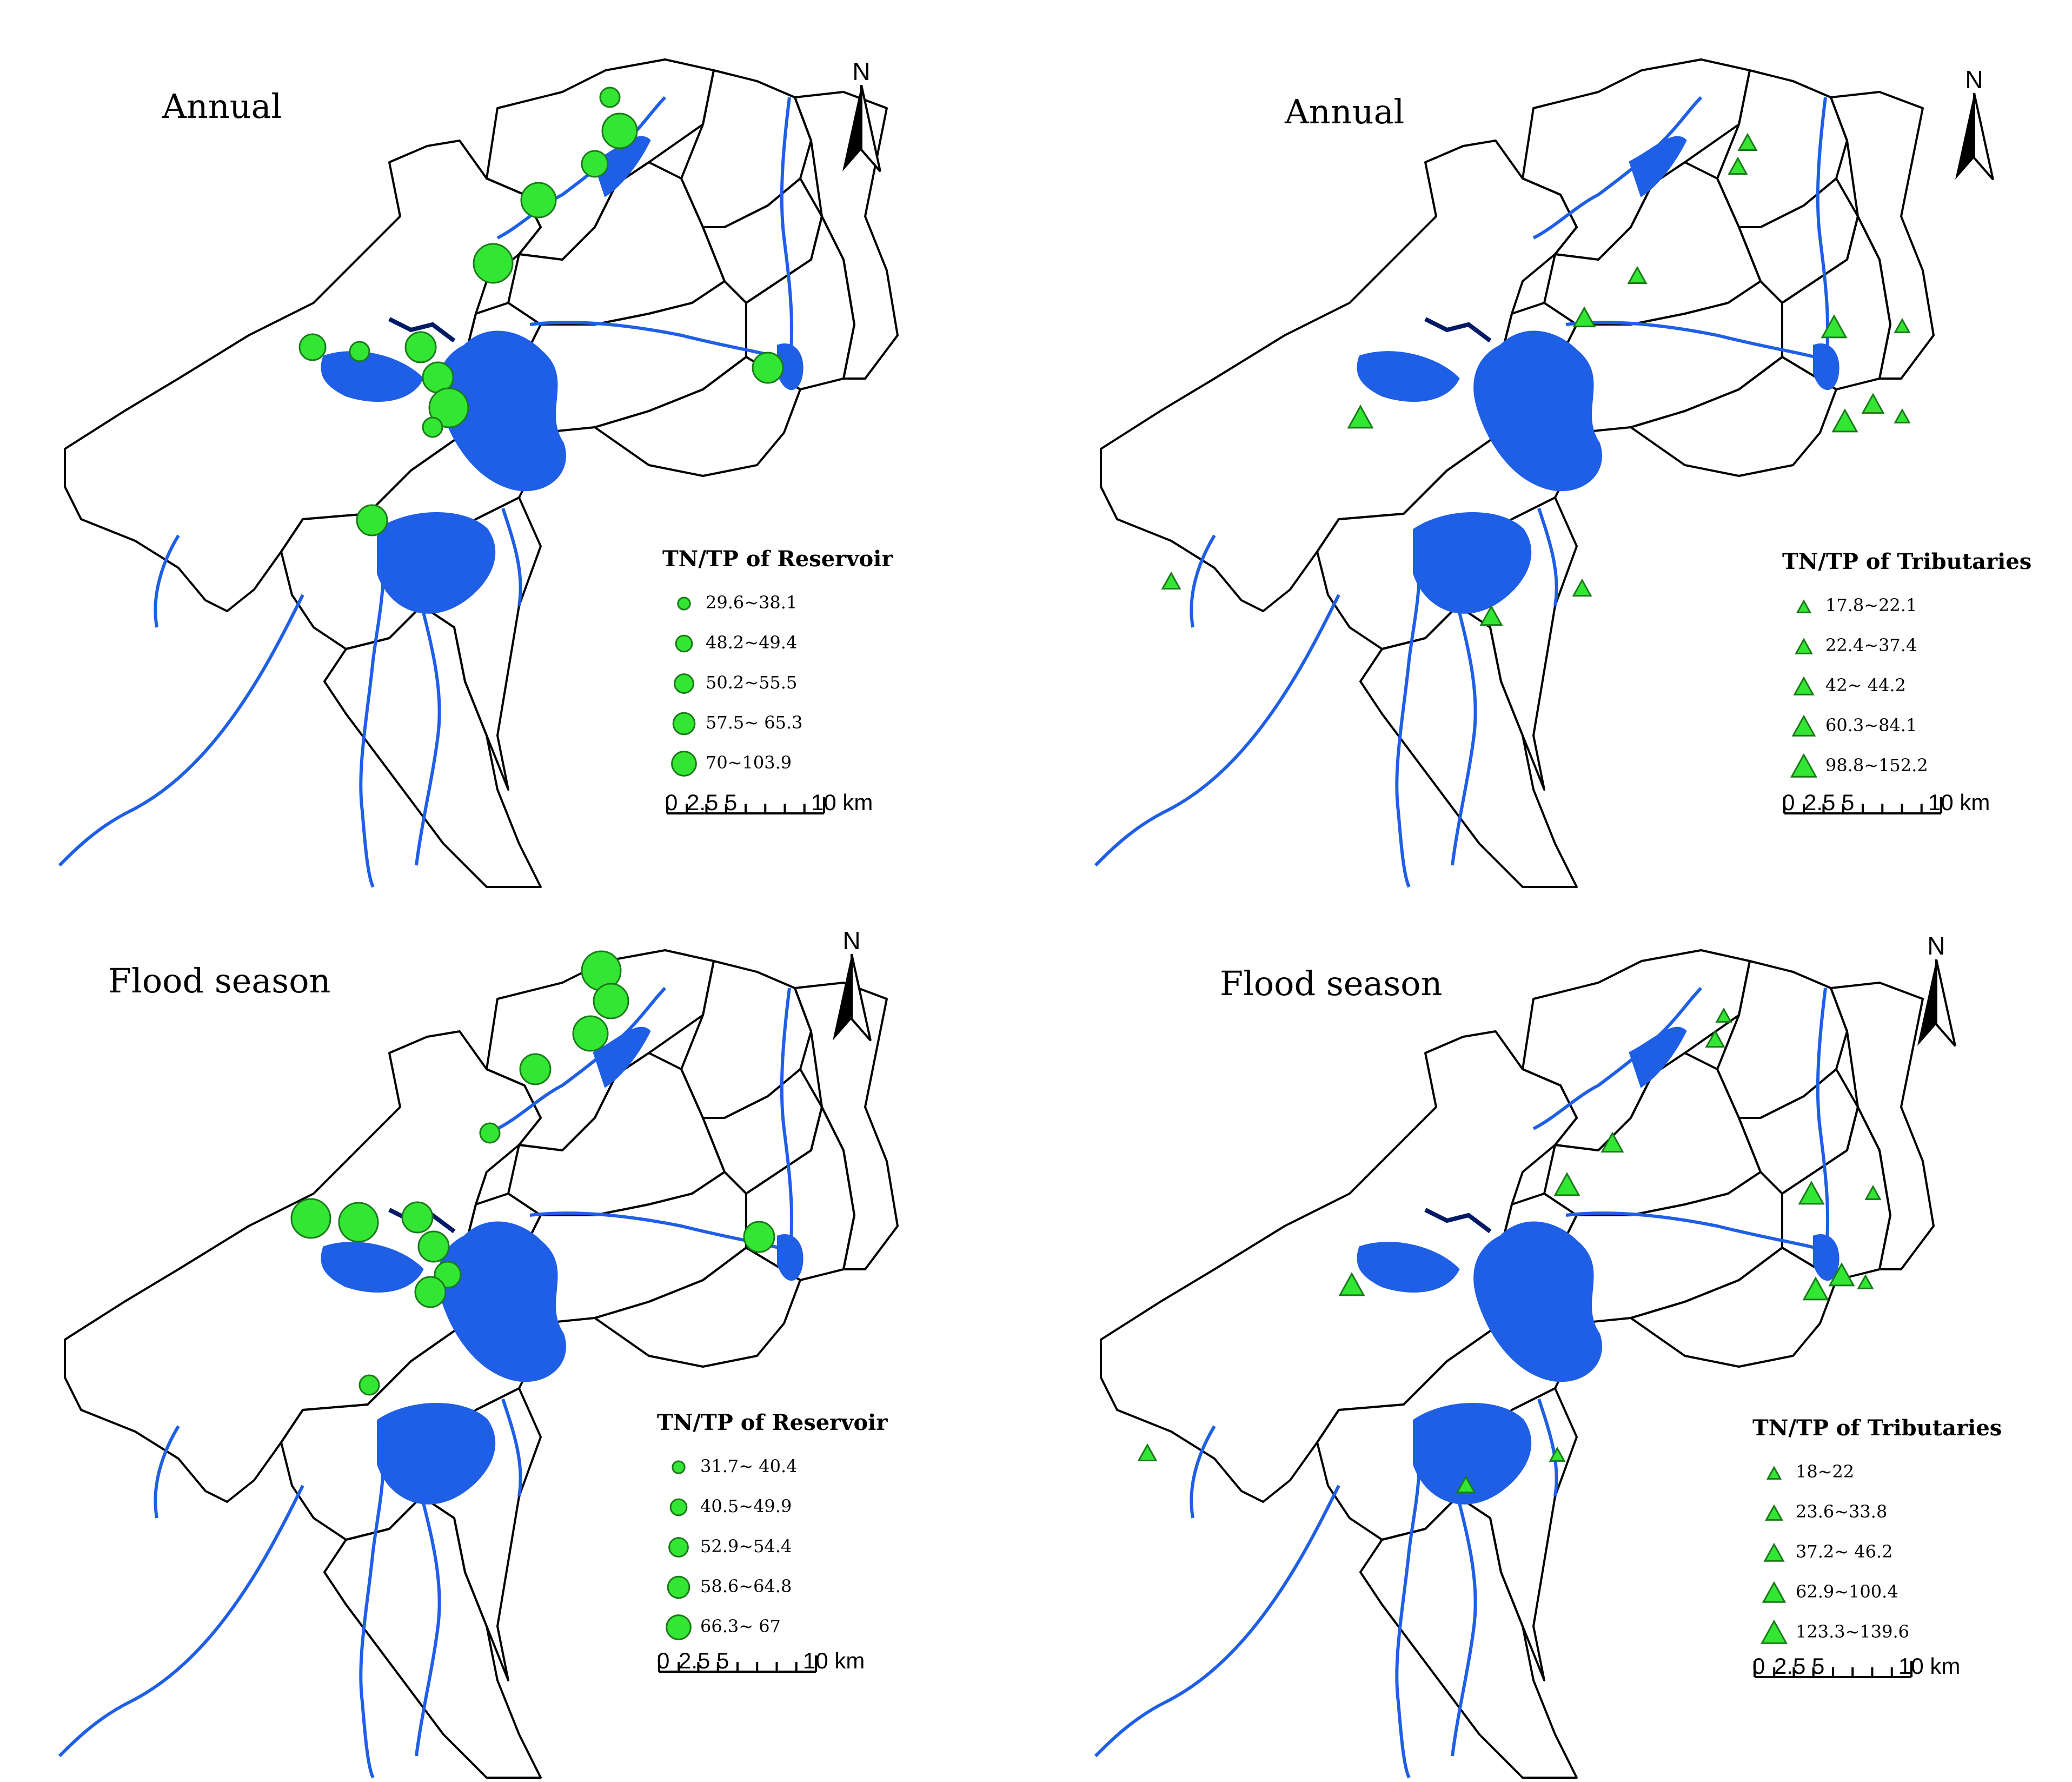 This screenshot has height=1782, width=2072. I want to click on legend-class-label: 50.2~55.5, so click(752, 683).